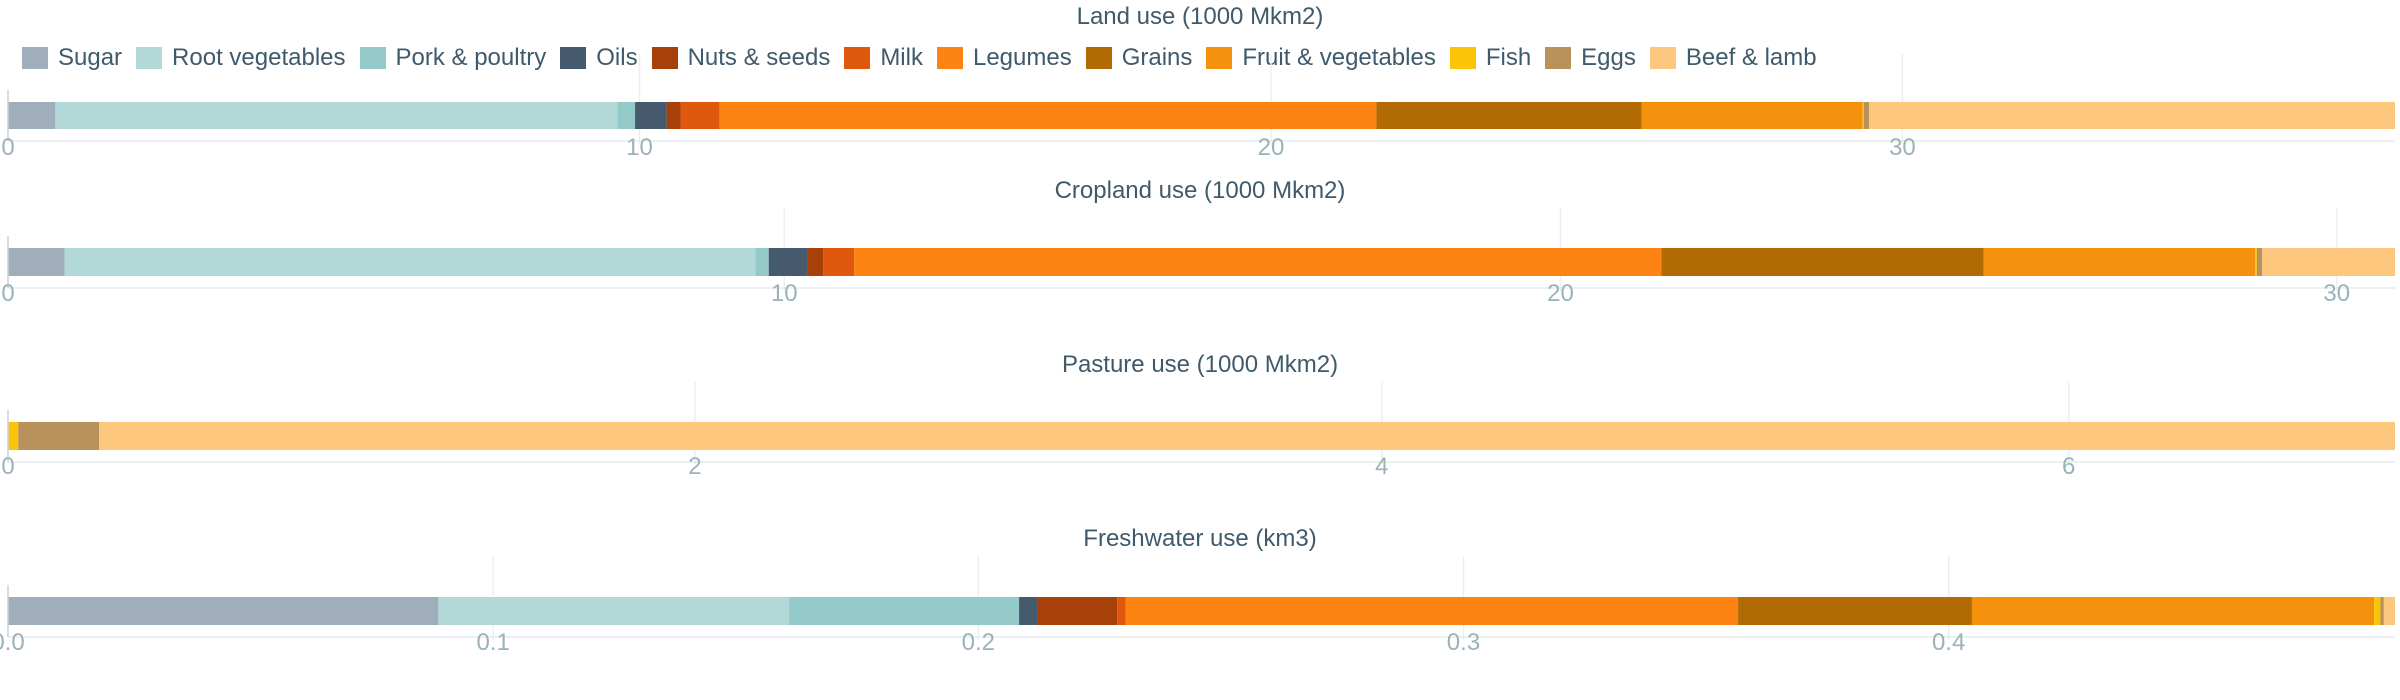 This screenshot has width=2400, height=700. What do you see at coordinates (471, 57) in the screenshot?
I see `legend-label: Pork & poultry` at bounding box center [471, 57].